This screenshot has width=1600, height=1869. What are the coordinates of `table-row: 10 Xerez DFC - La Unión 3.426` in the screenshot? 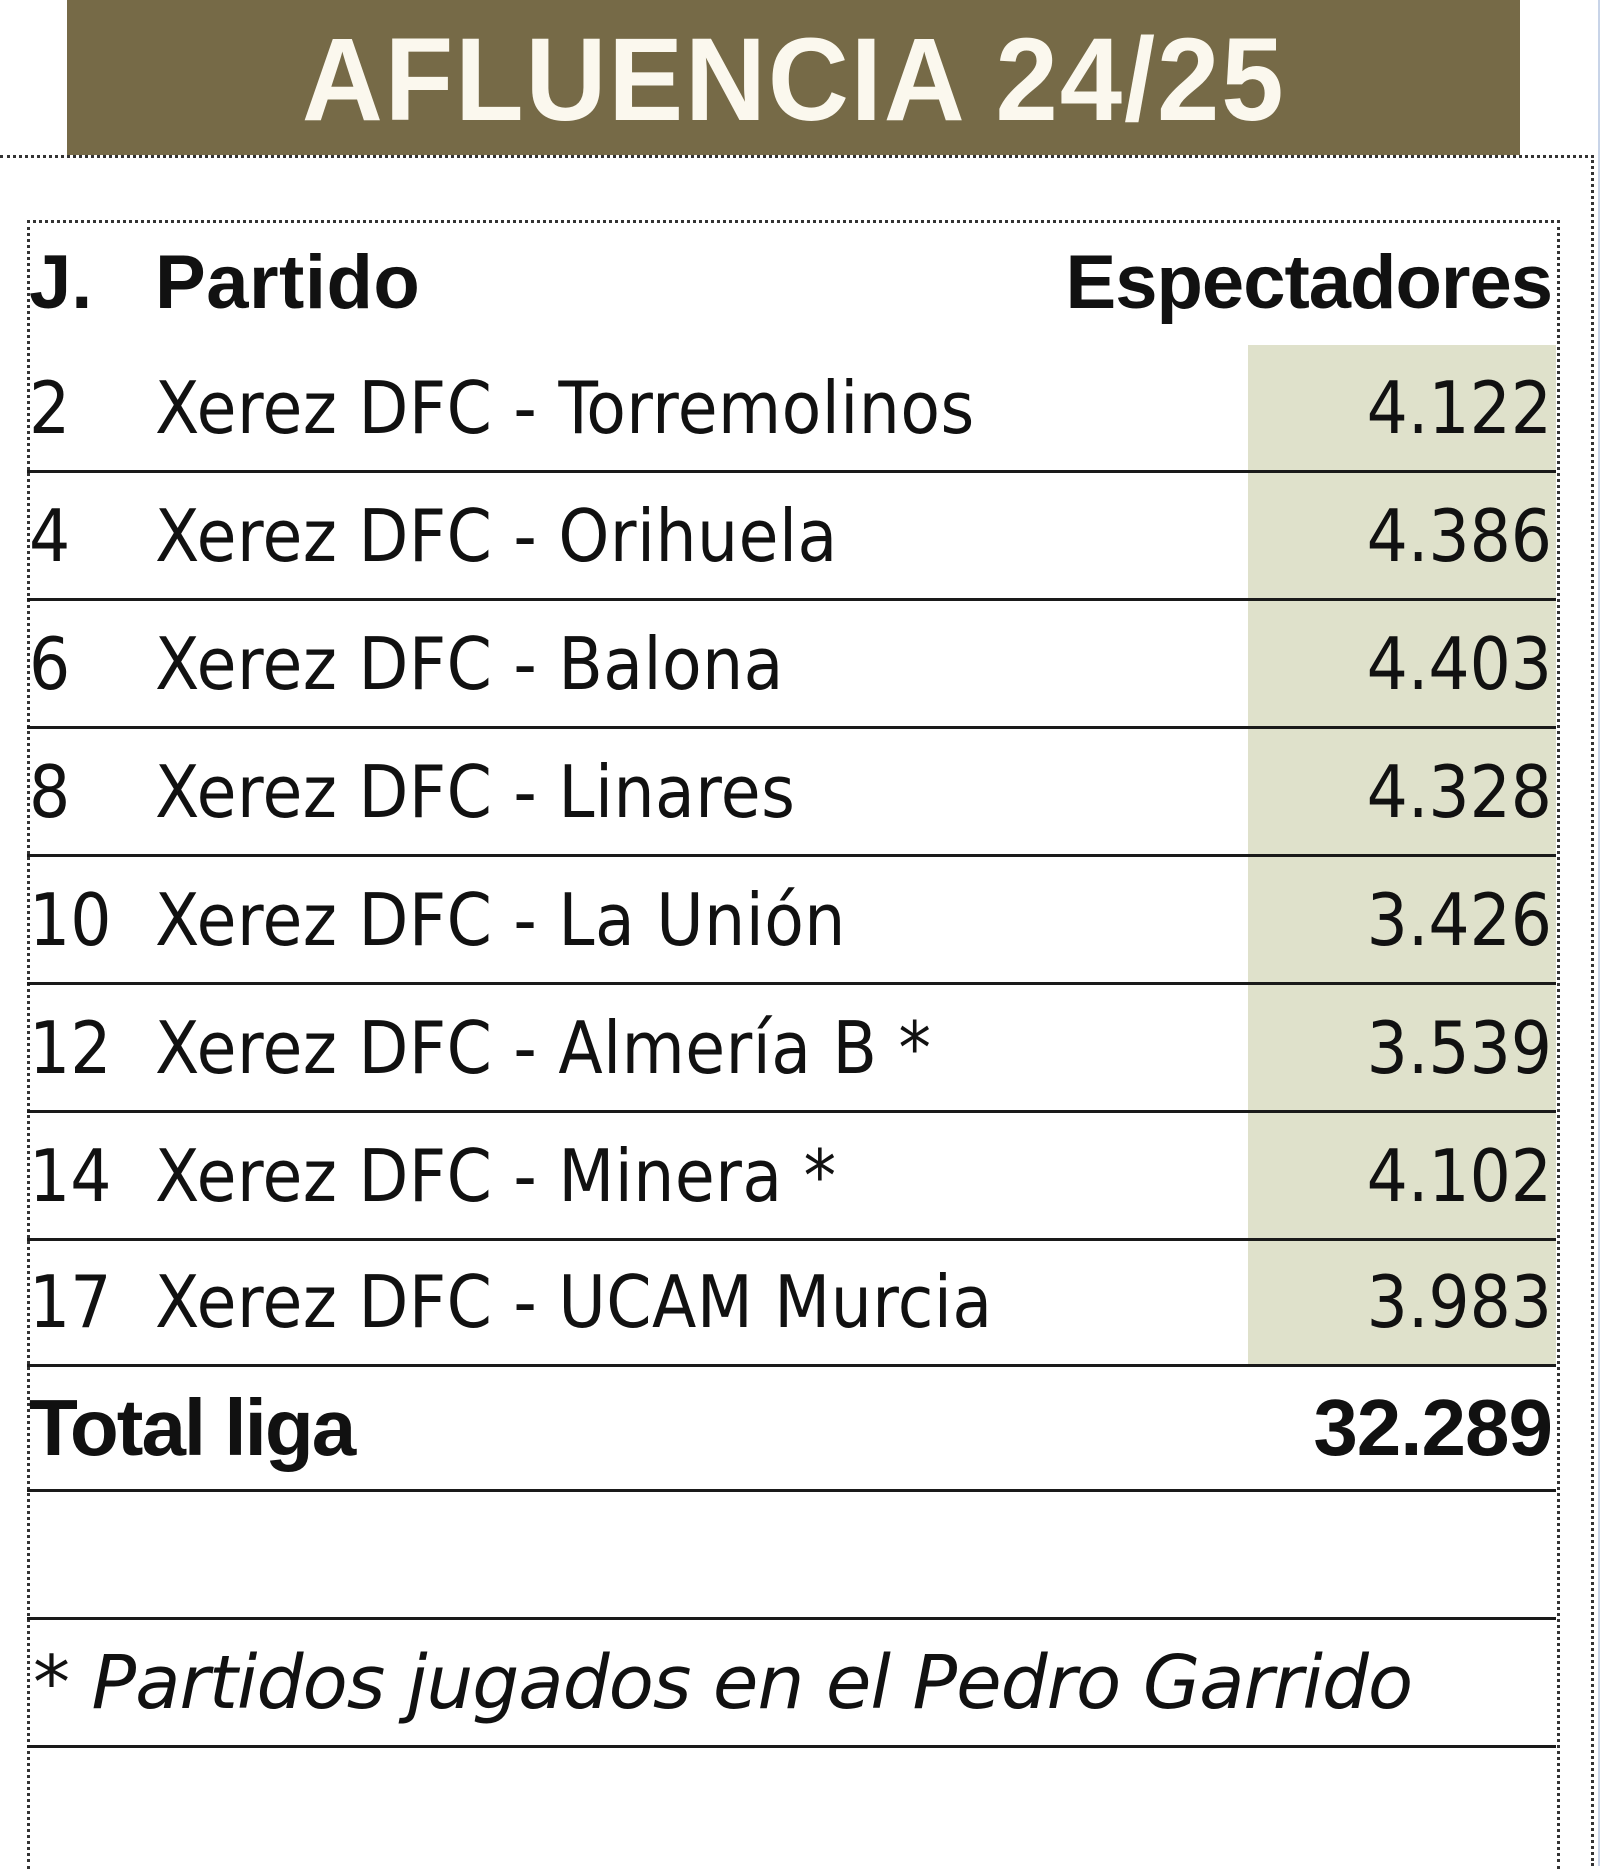 It's located at (791, 921).